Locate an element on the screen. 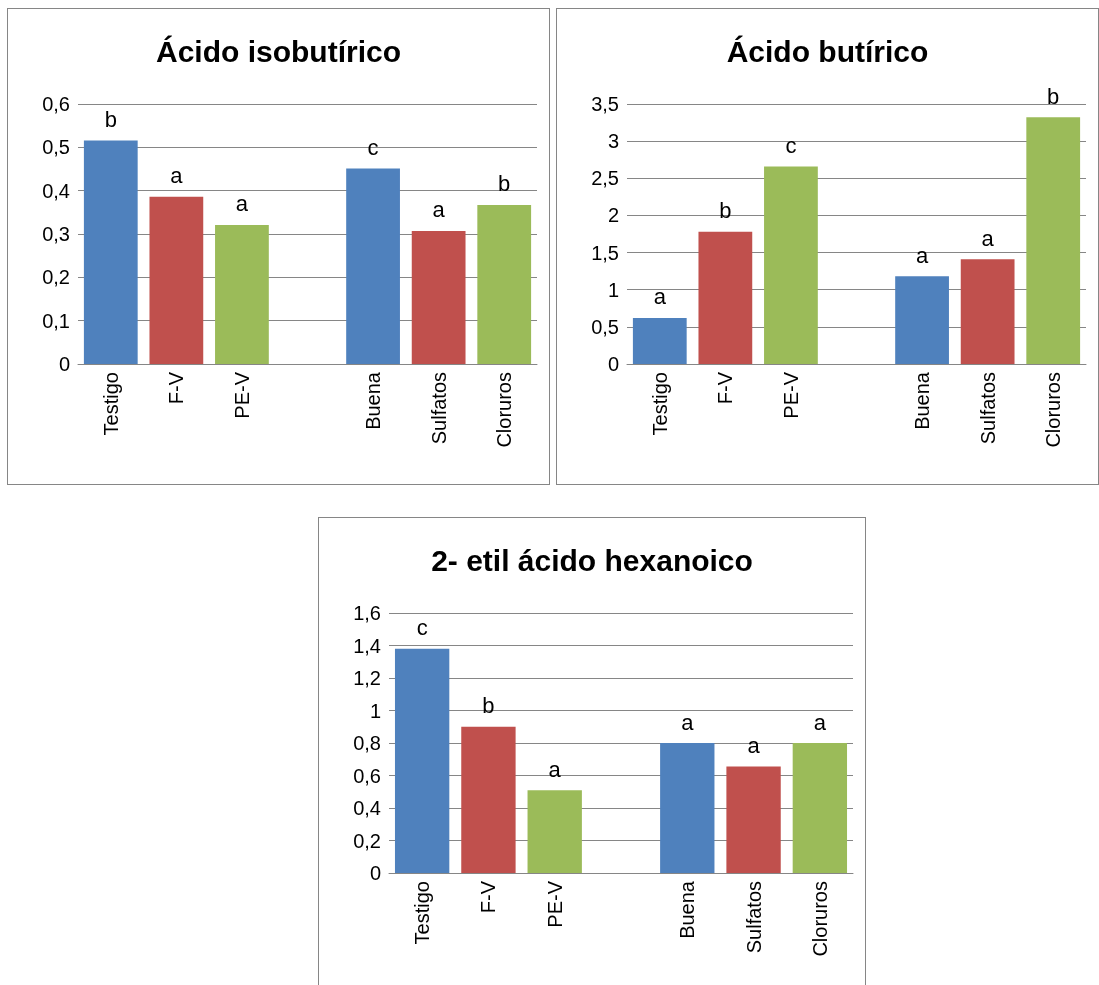 The height and width of the screenshot is (985, 1099). y-tick-label: 3,5 is located at coordinates (605, 104).